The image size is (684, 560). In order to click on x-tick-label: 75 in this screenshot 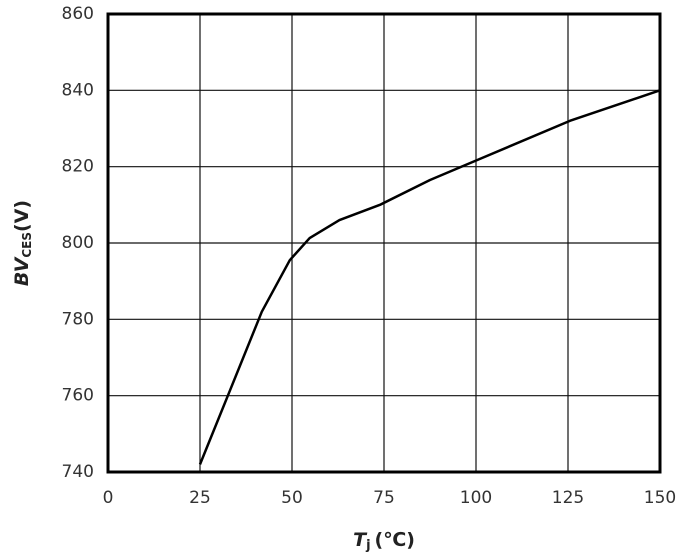, I will do `click(384, 498)`.